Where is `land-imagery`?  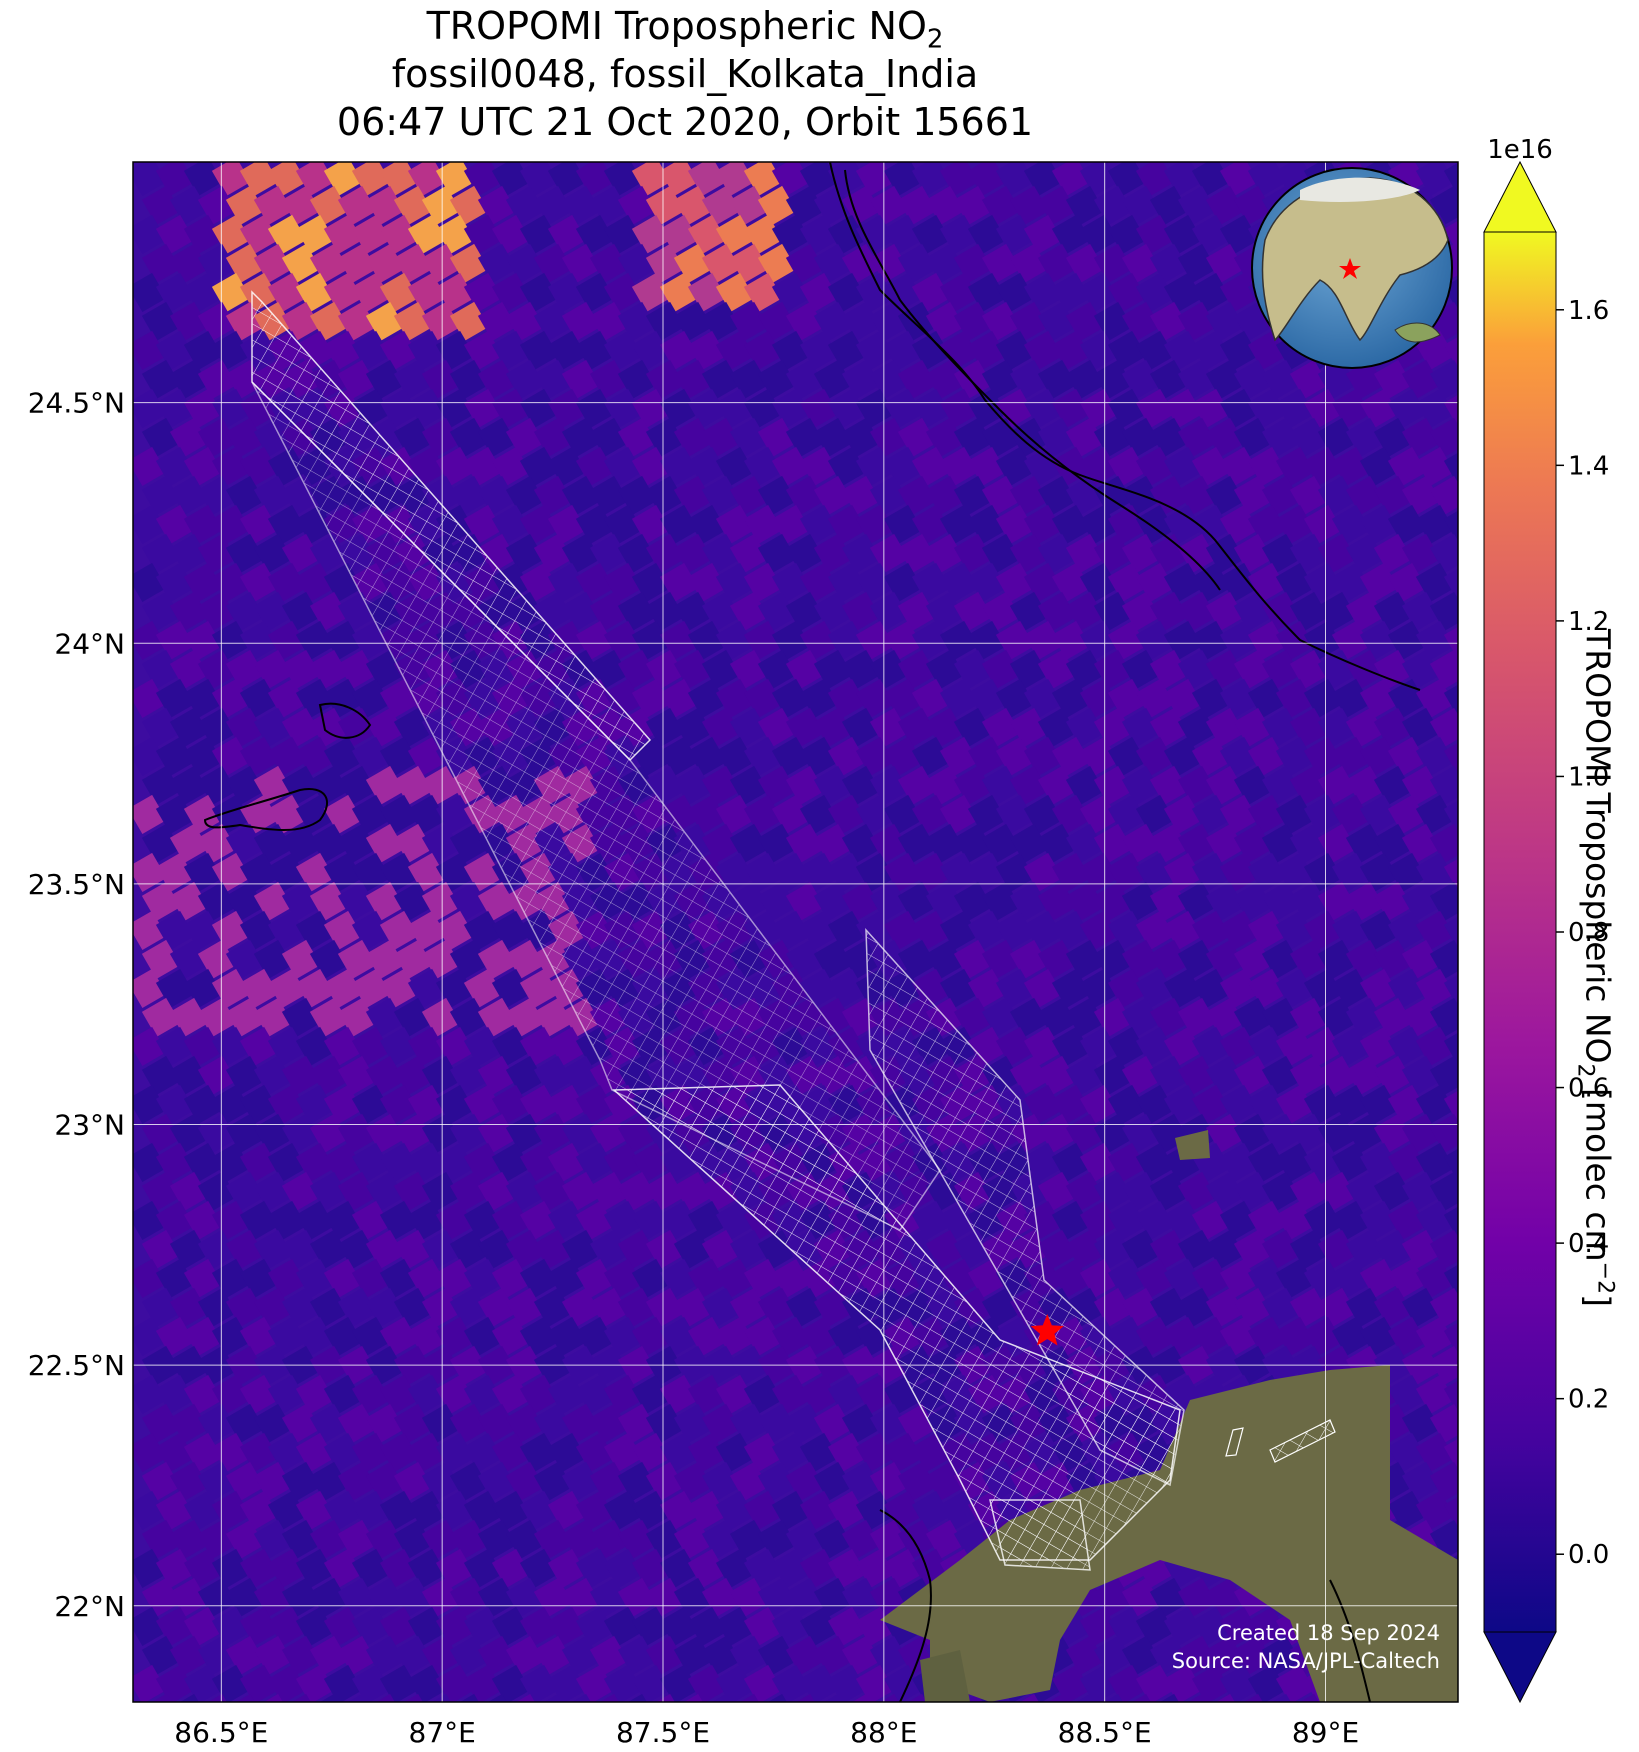
land-imagery is located at coordinates (1169, 1416).